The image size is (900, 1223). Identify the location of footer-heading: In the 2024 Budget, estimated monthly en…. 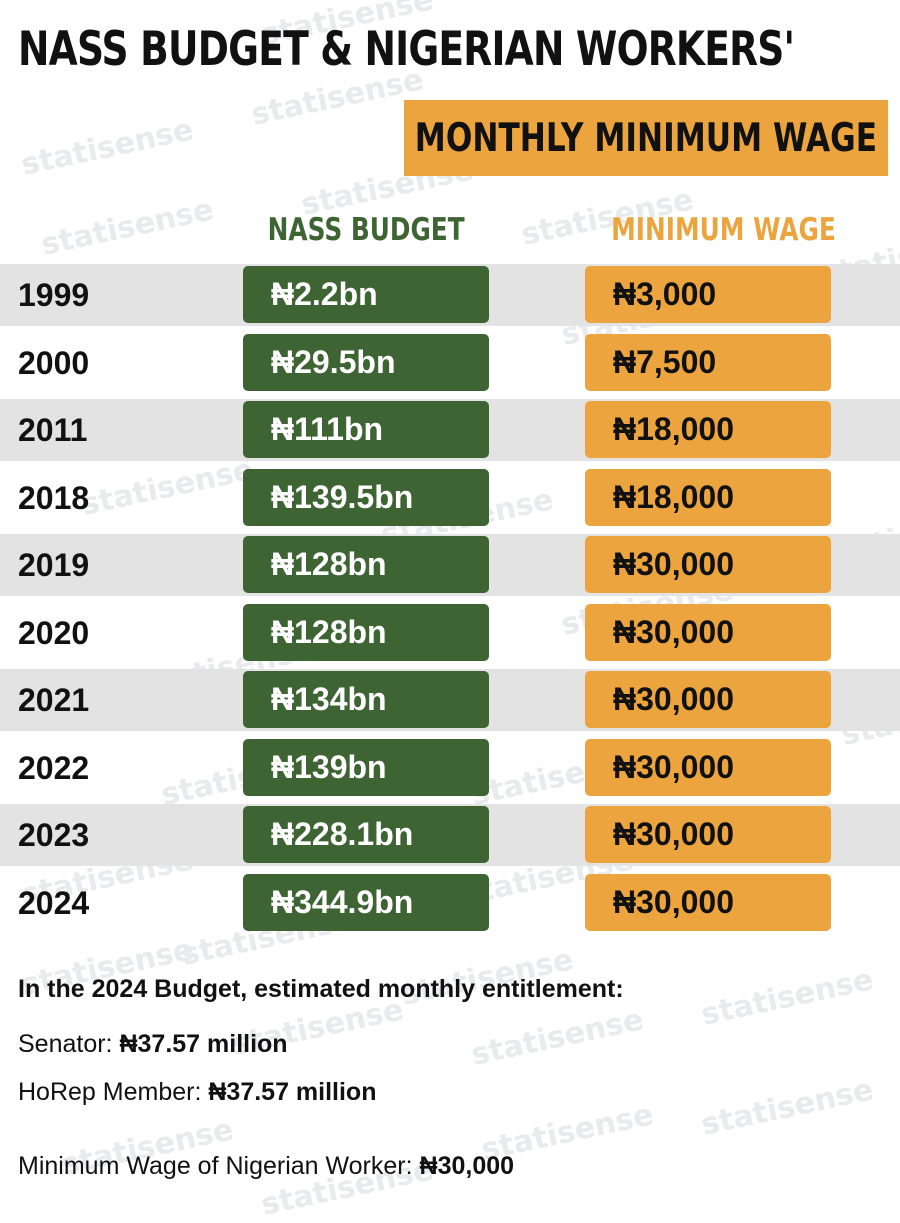
(321, 989).